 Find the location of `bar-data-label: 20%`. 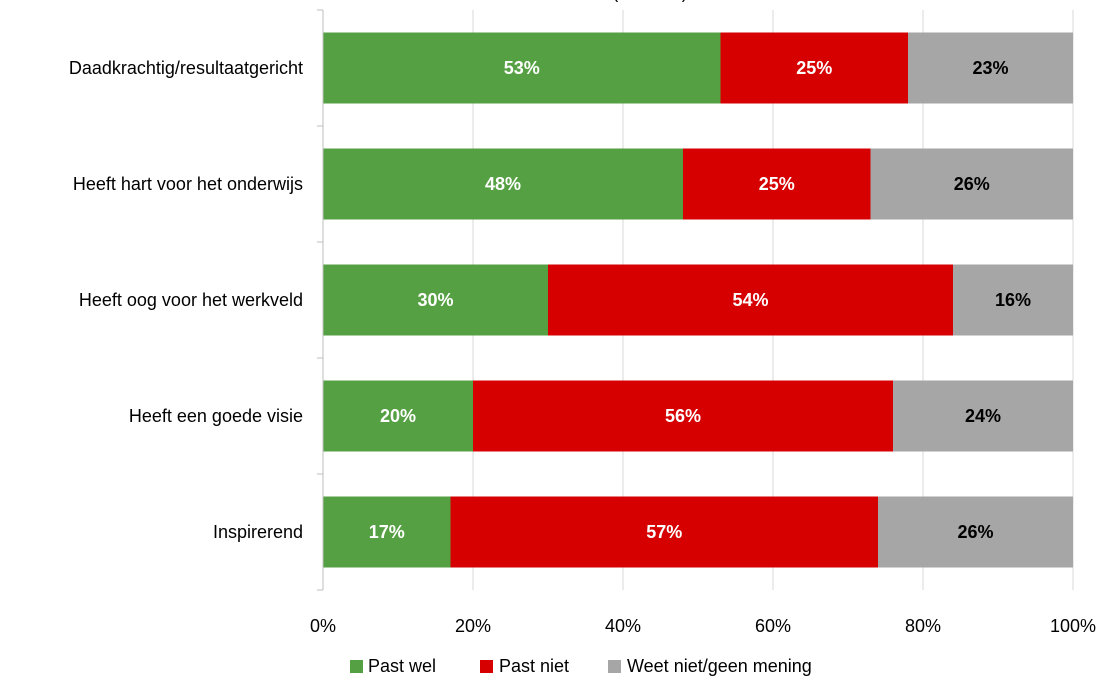

bar-data-label: 20% is located at coordinates (398, 416).